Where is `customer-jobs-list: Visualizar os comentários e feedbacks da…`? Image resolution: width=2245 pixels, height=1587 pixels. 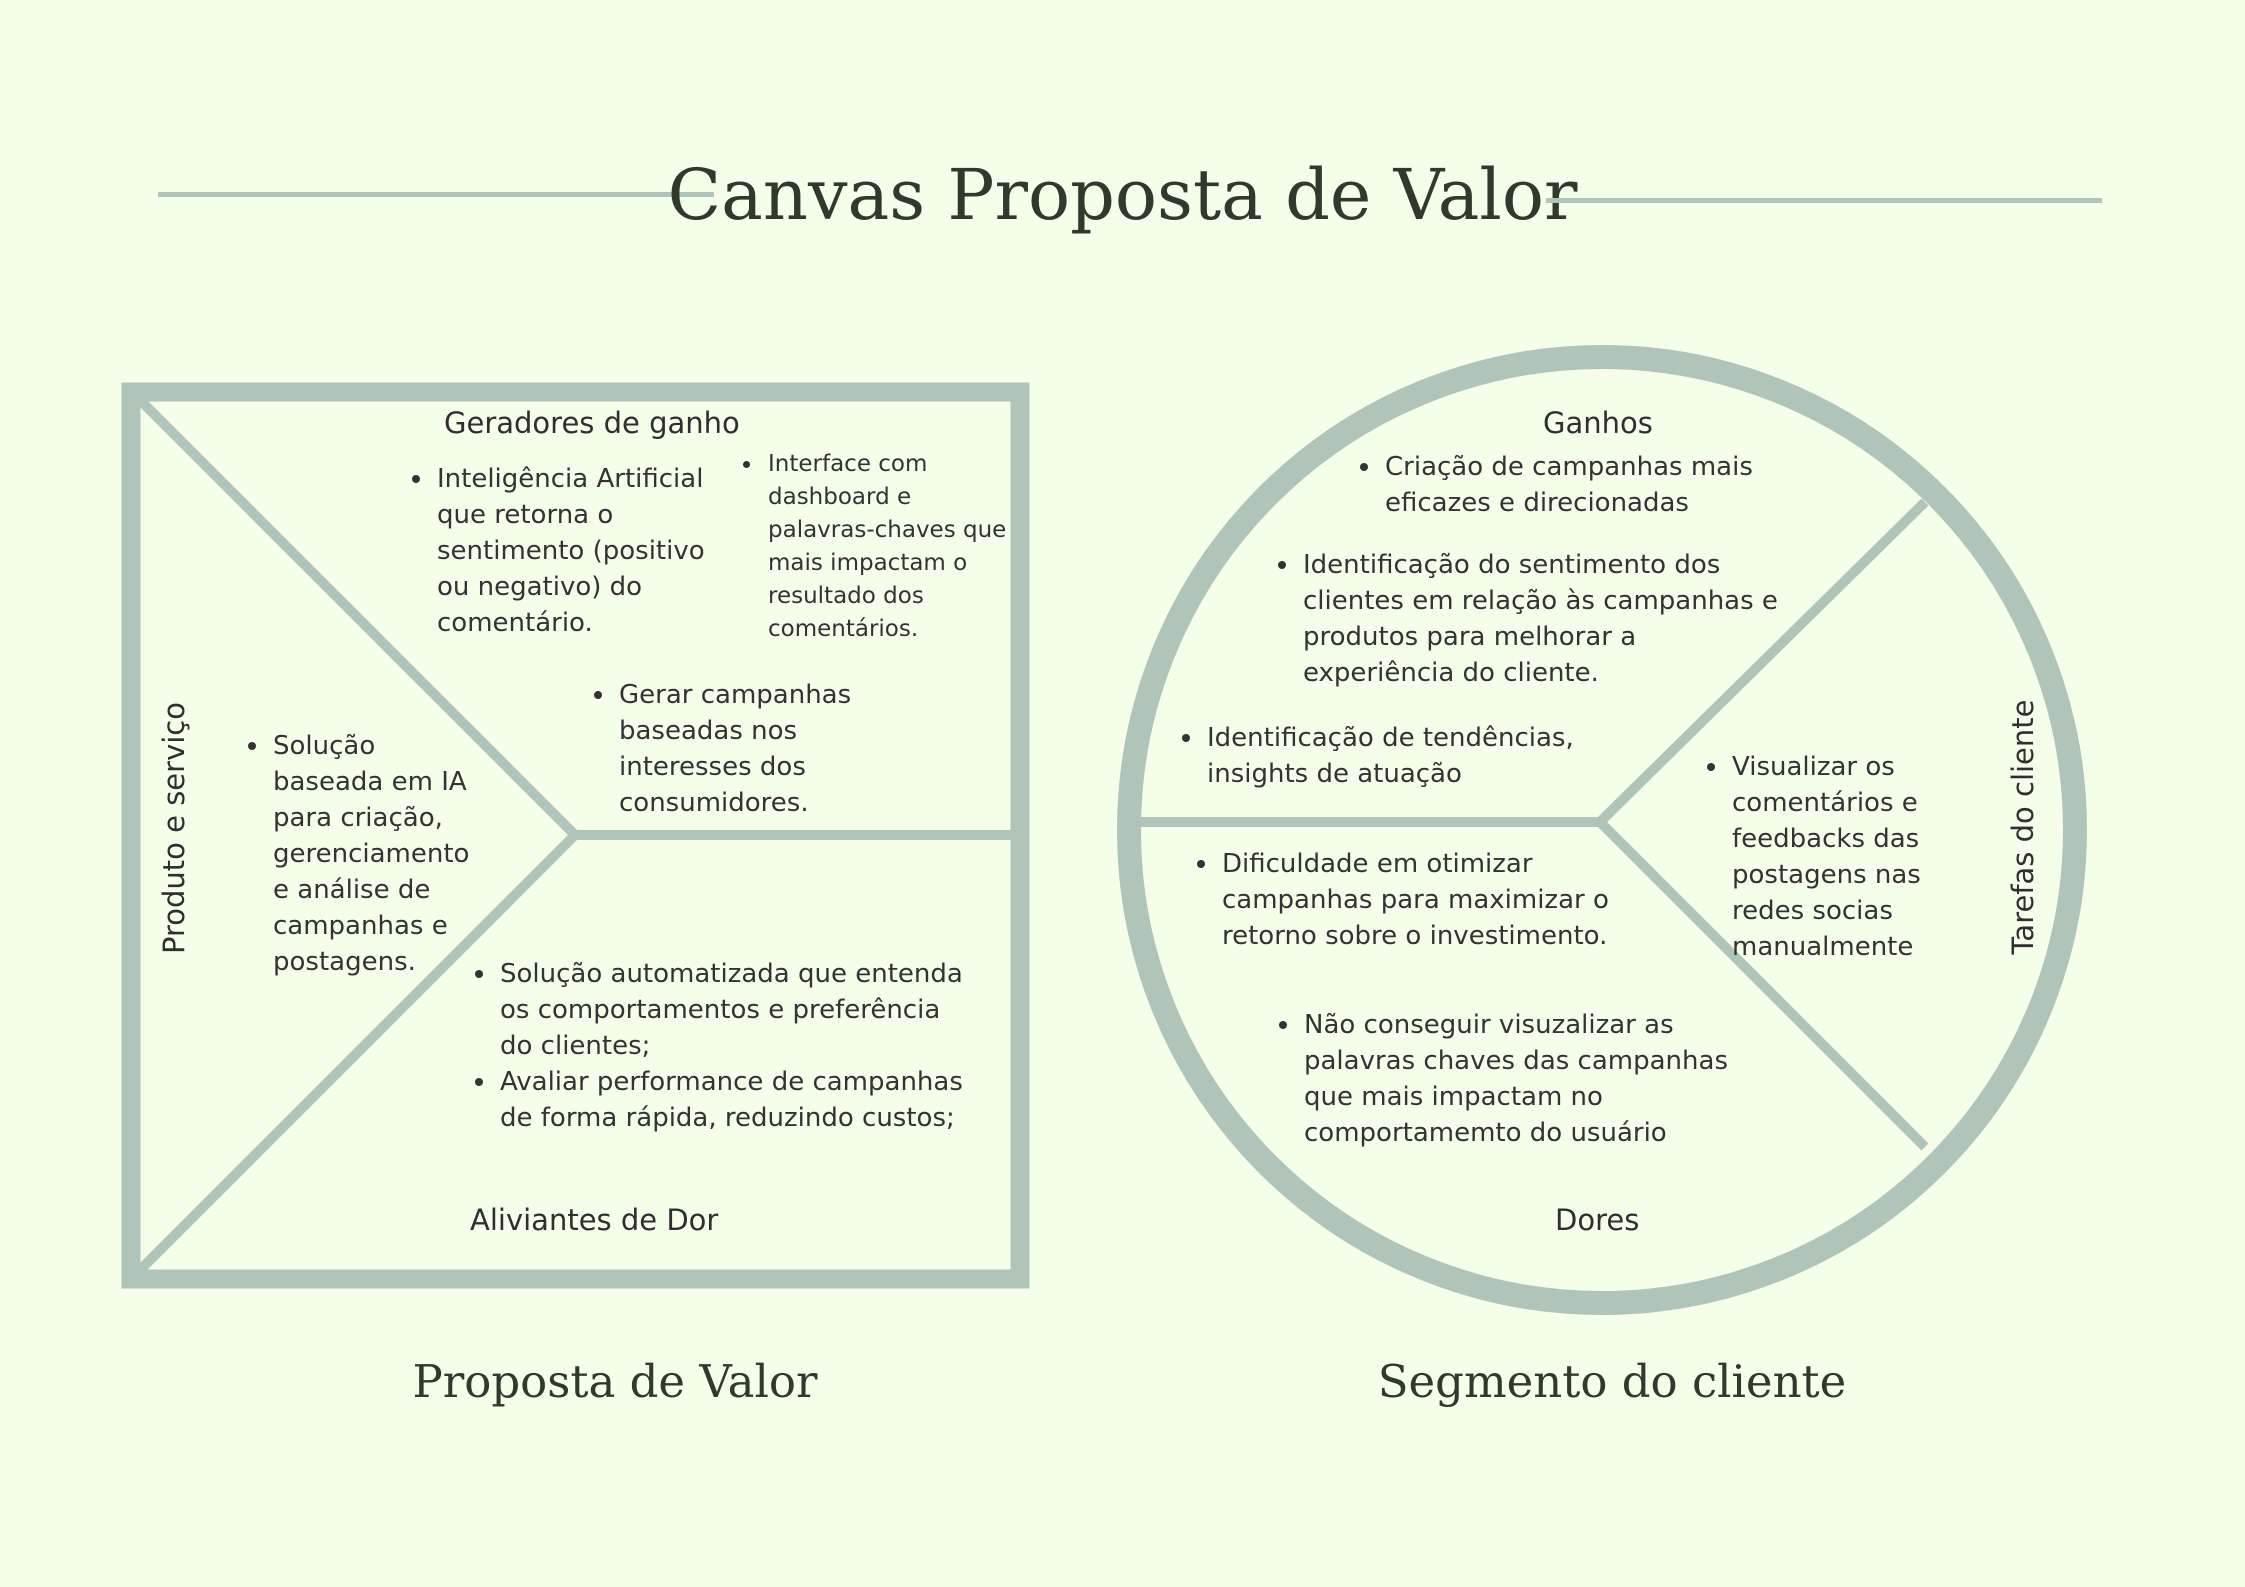
customer-jobs-list: Visualizar os comentários e feedbacks da… is located at coordinates (1850, 857).